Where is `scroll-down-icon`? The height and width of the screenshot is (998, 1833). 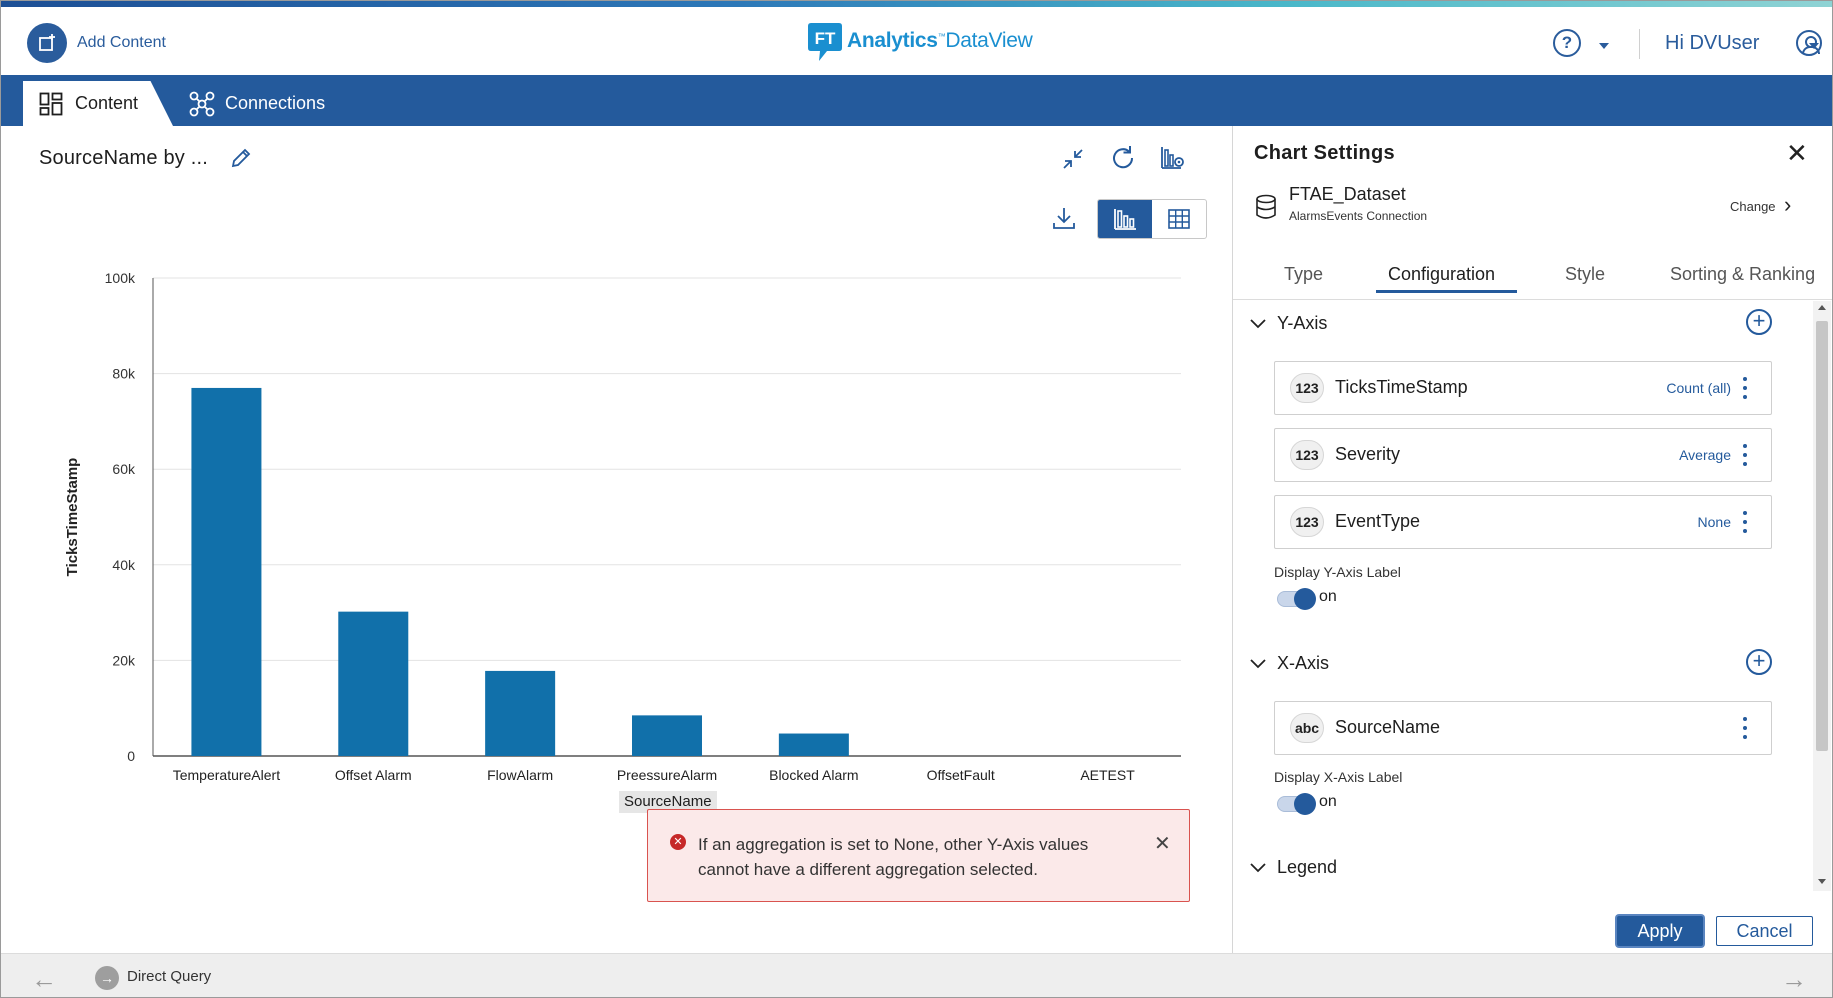
scroll-down-icon is located at coordinates (1822, 881).